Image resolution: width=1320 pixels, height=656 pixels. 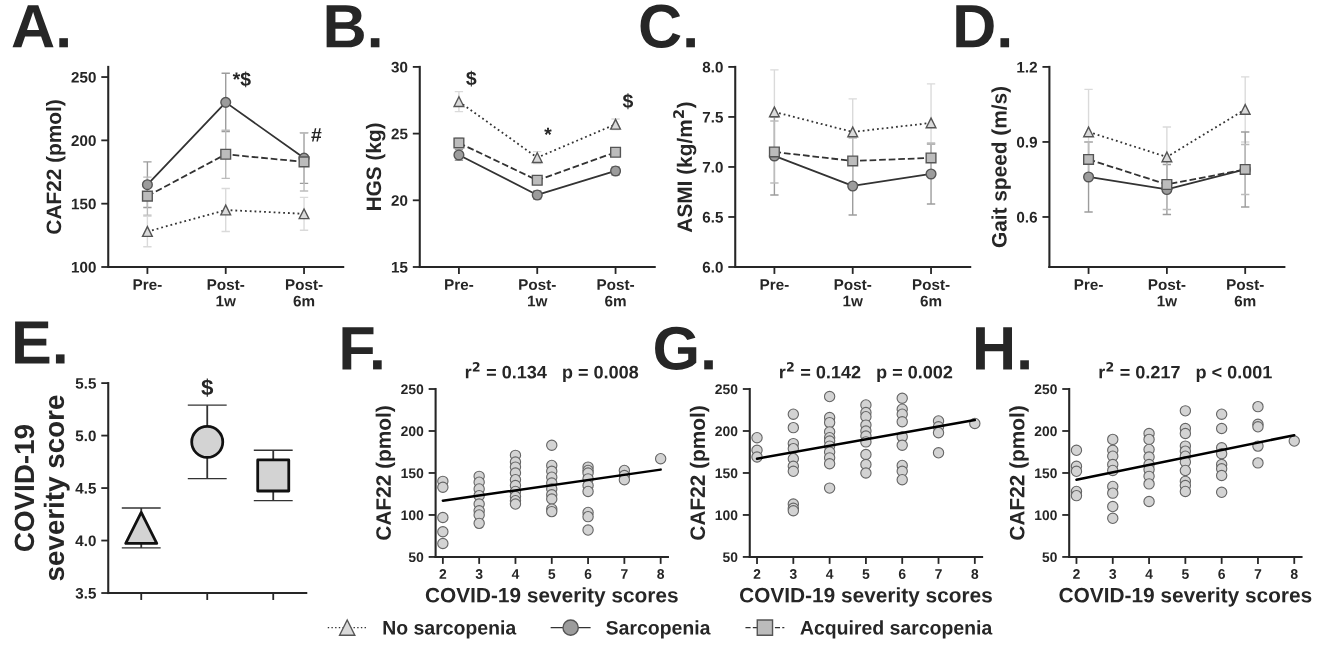 What do you see at coordinates (552, 574) in the screenshot?
I see `x-tick-label: 5` at bounding box center [552, 574].